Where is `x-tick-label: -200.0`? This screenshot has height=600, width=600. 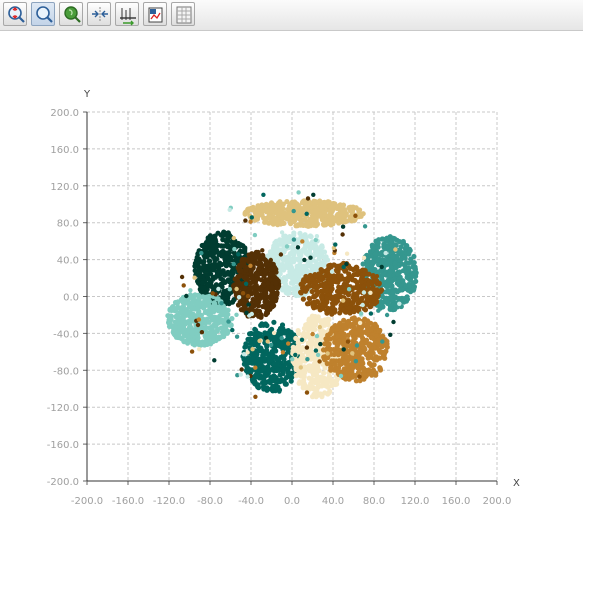 x-tick-label: -200.0 is located at coordinates (87, 501).